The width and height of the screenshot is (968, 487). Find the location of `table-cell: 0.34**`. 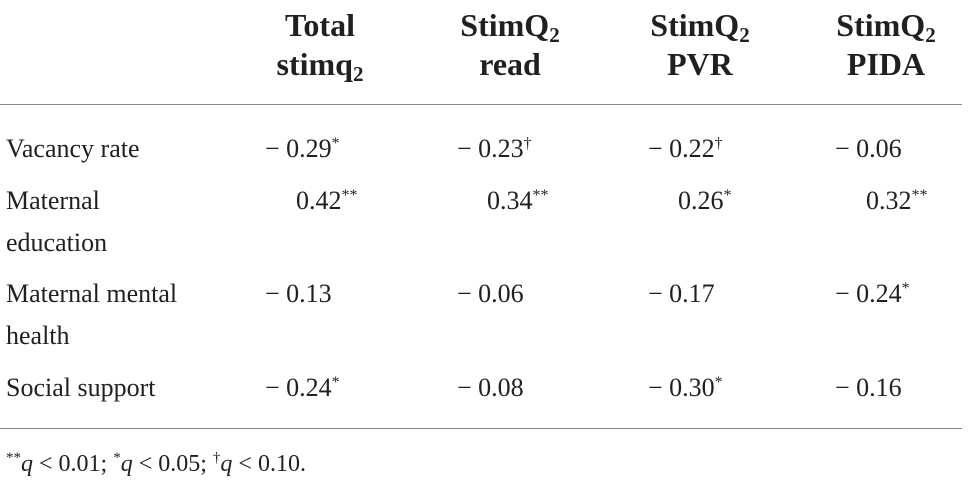

table-cell: 0.34** is located at coordinates (518, 200).